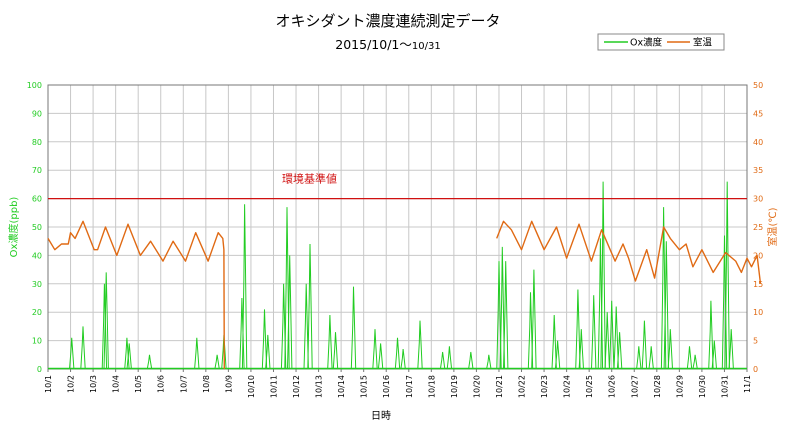  Describe the element at coordinates (758, 113) in the screenshot. I see `y-tick-right: 45` at that location.